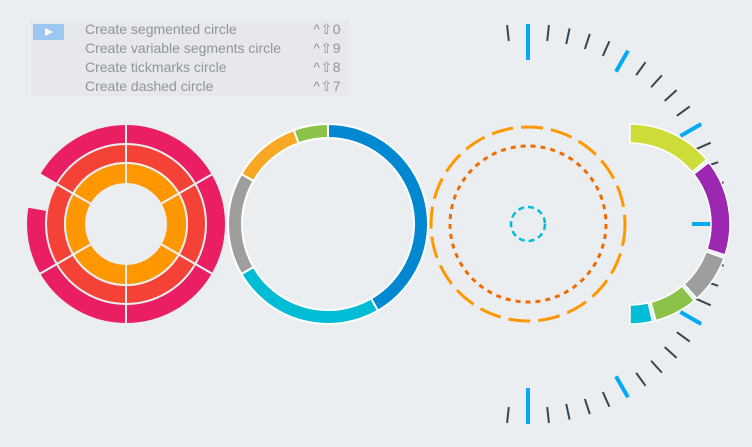  Describe the element at coordinates (680, 224) in the screenshot. I see `partial-segmented-circle` at that location.